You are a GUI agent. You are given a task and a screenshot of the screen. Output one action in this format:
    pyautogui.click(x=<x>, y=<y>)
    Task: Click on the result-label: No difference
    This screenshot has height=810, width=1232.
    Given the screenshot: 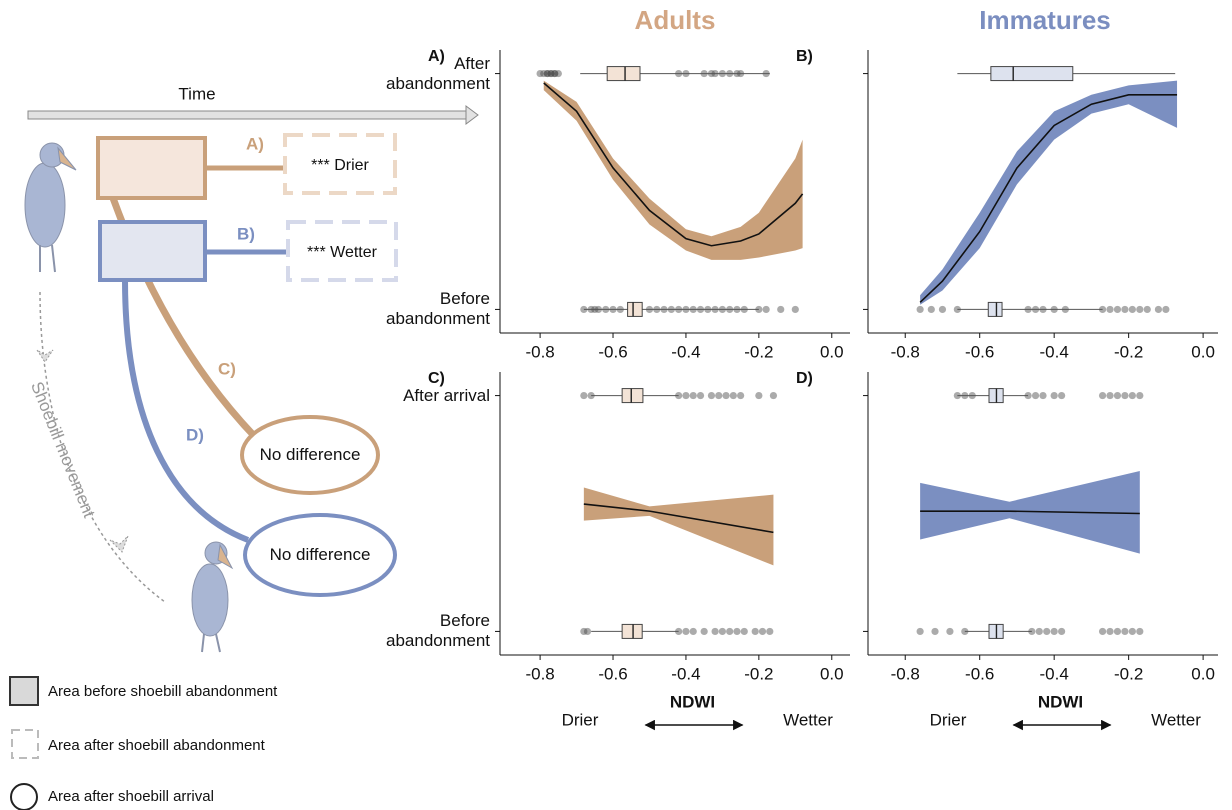 What is the action you would take?
    pyautogui.click(x=310, y=454)
    